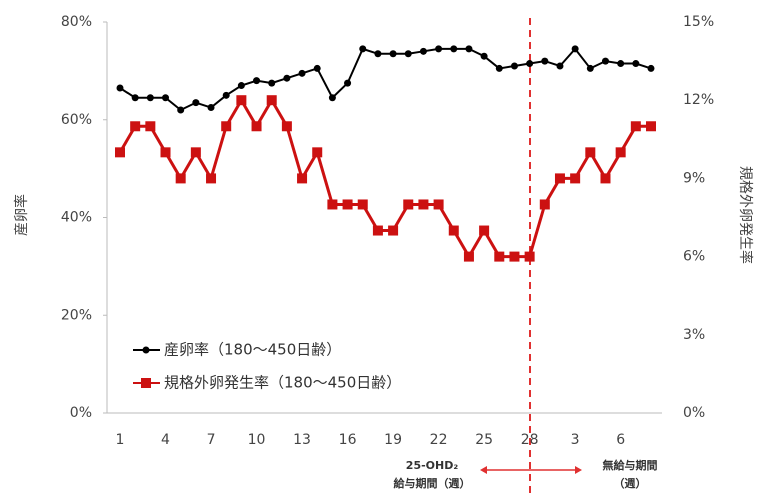 The height and width of the screenshot is (493, 763). I want to click on y-tick-label: 20%, so click(76, 315).